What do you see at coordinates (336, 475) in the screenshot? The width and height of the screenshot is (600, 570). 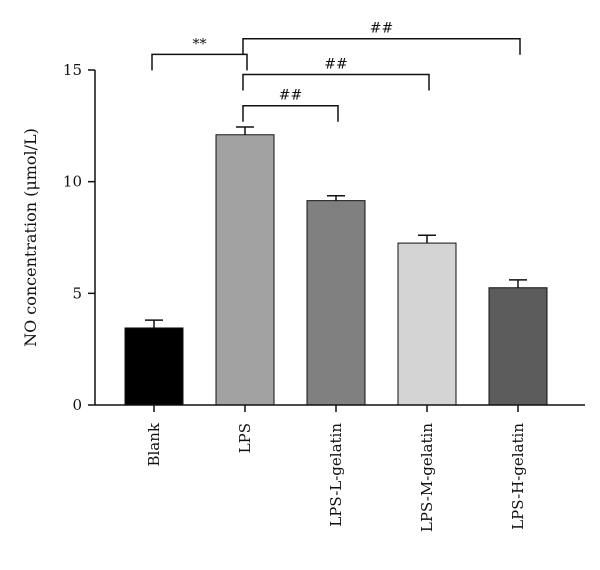 I see `x-category-label: LPS-L-gelatin` at bounding box center [336, 475].